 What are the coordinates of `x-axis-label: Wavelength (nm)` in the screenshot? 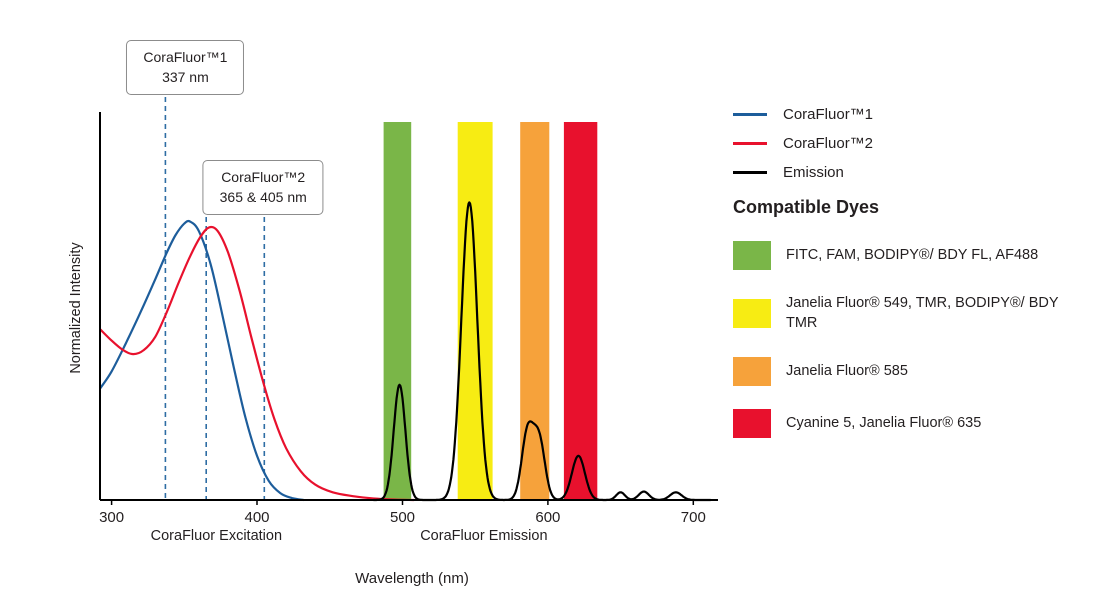 It's located at (412, 578).